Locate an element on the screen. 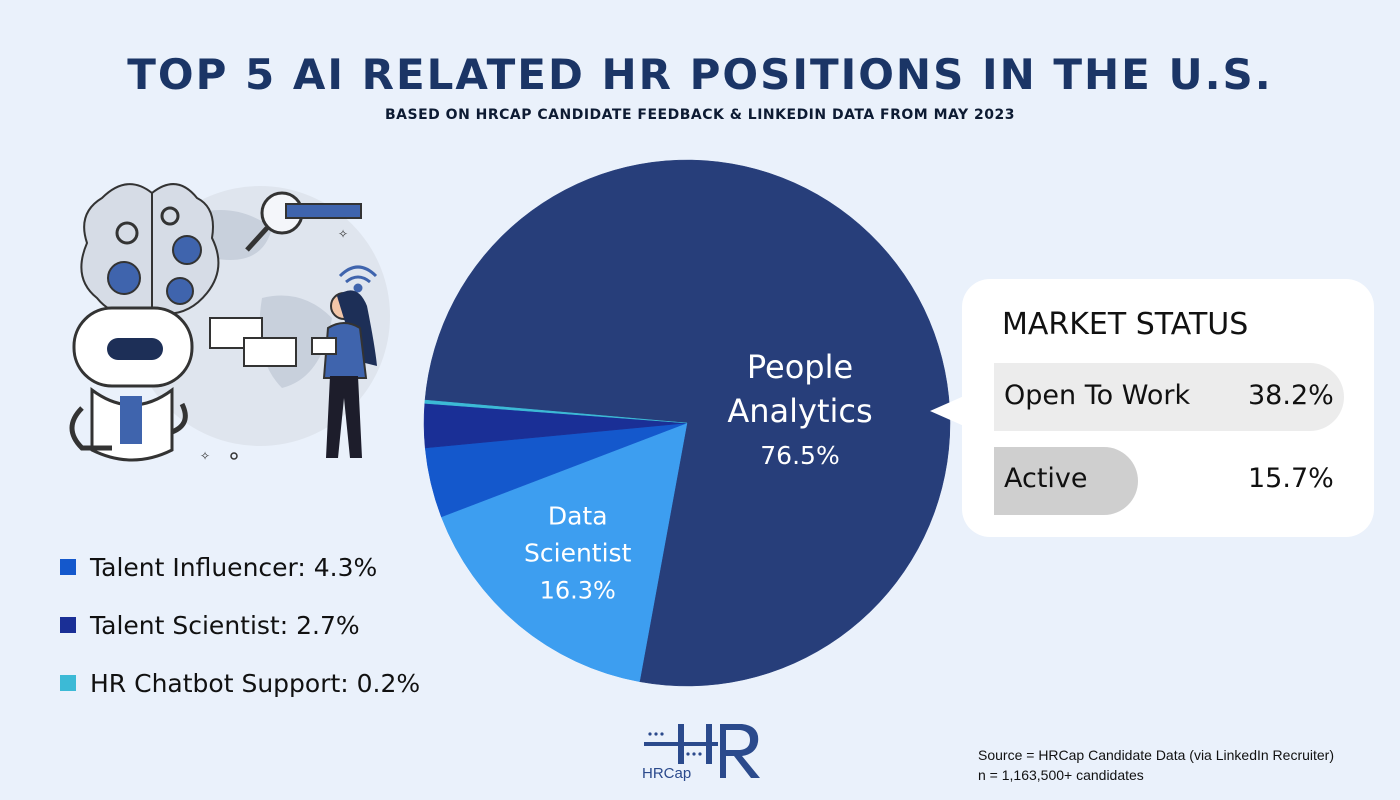  magnifier-icon is located at coordinates (303, 221).